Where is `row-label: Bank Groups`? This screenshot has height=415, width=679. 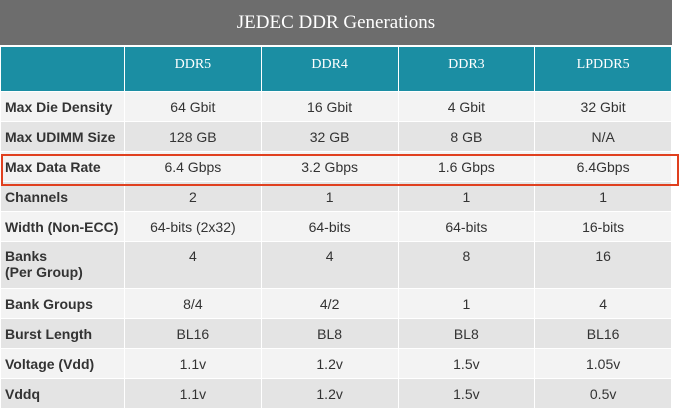 row-label: Bank Groups is located at coordinates (62, 303).